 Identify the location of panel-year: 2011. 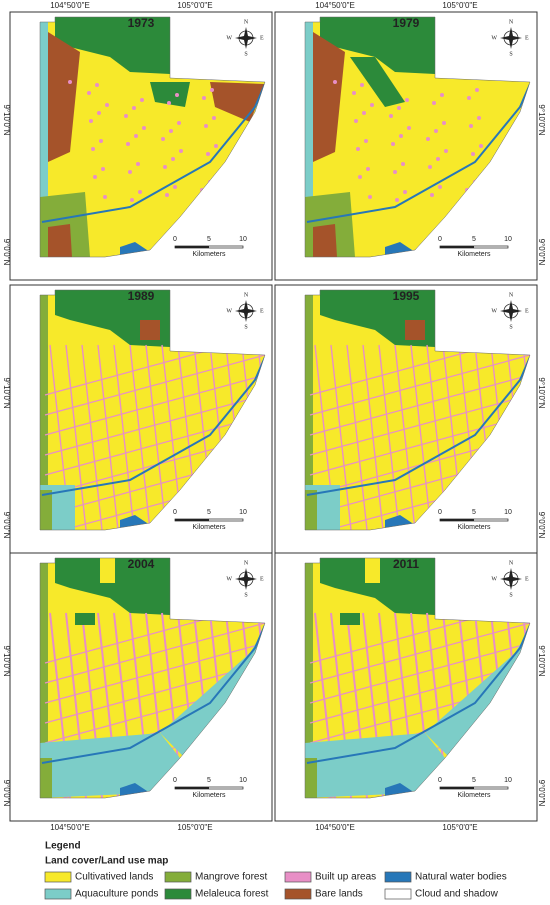
(406, 564).